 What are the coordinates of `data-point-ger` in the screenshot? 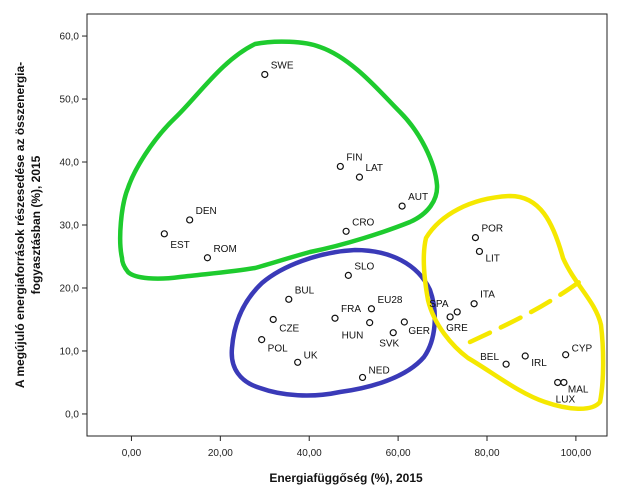 It's located at (404, 322).